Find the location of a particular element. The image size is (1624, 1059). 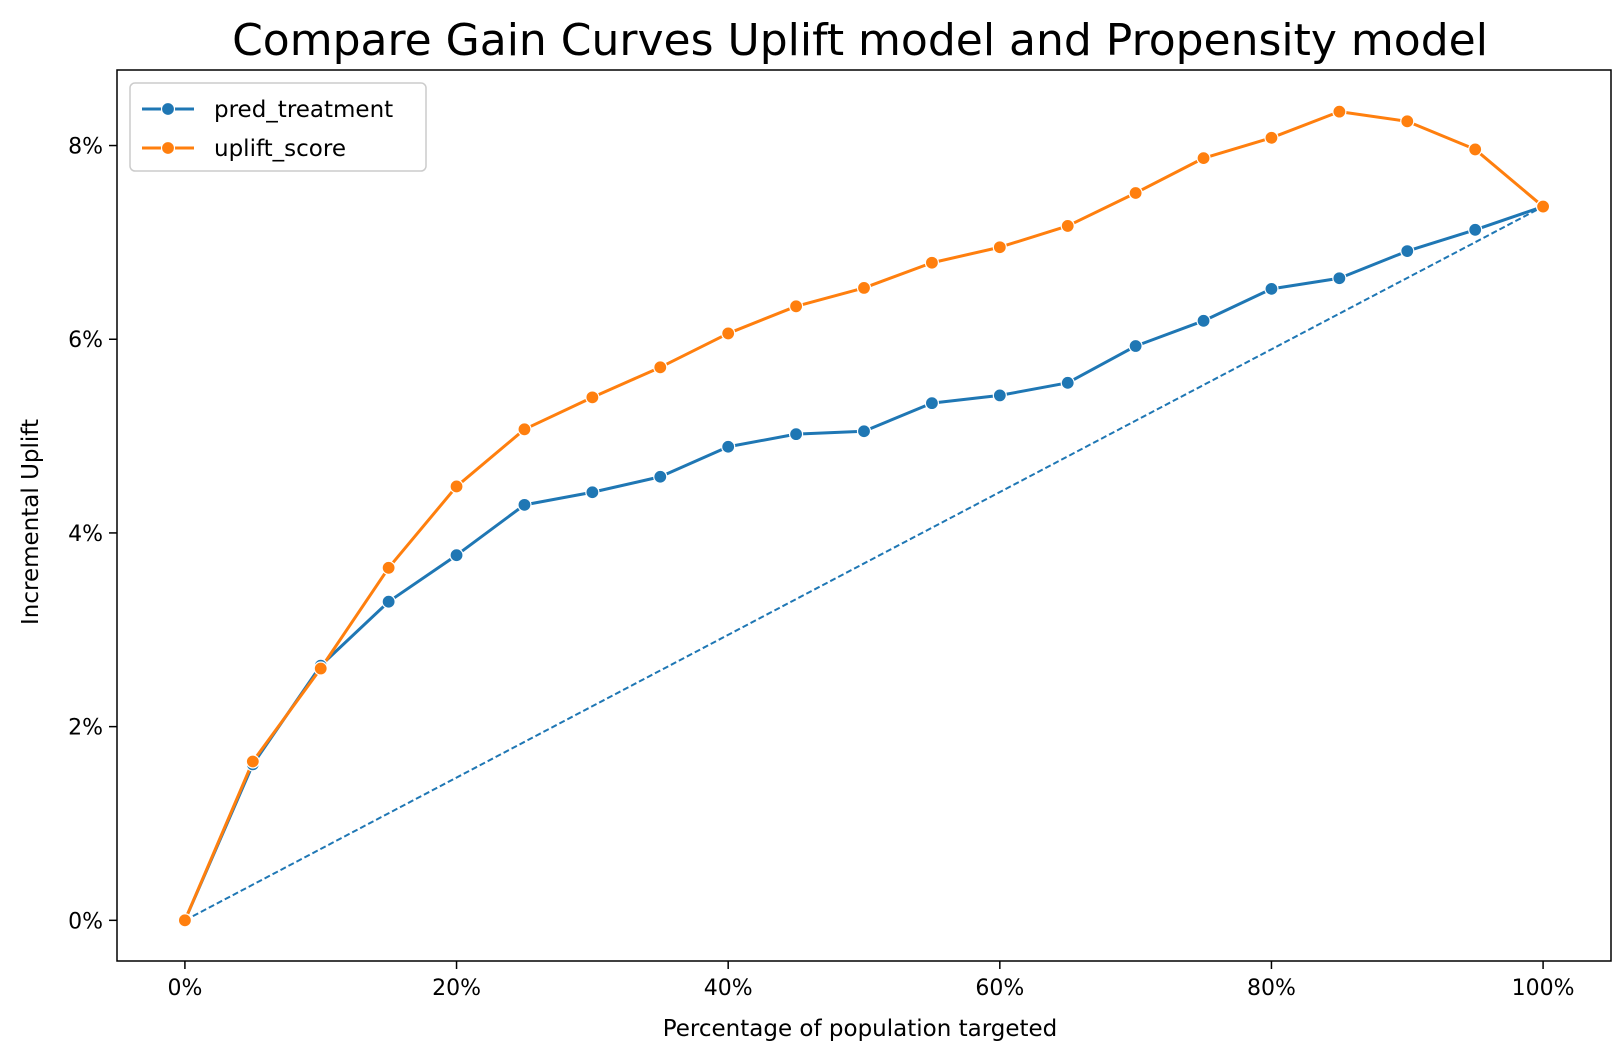

y-tick-label: 0% is located at coordinates (85, 921).